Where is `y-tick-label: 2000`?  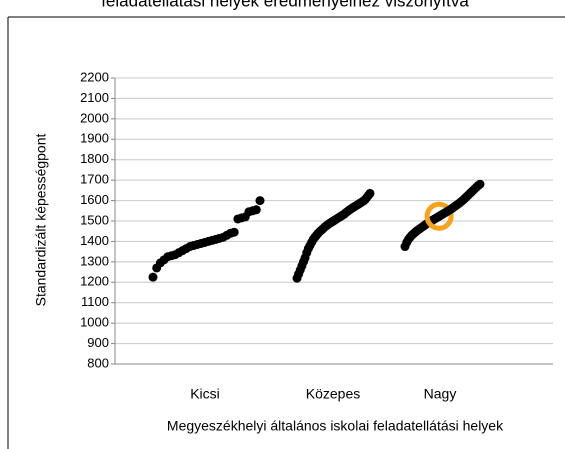
y-tick-label: 2000 is located at coordinates (94, 117).